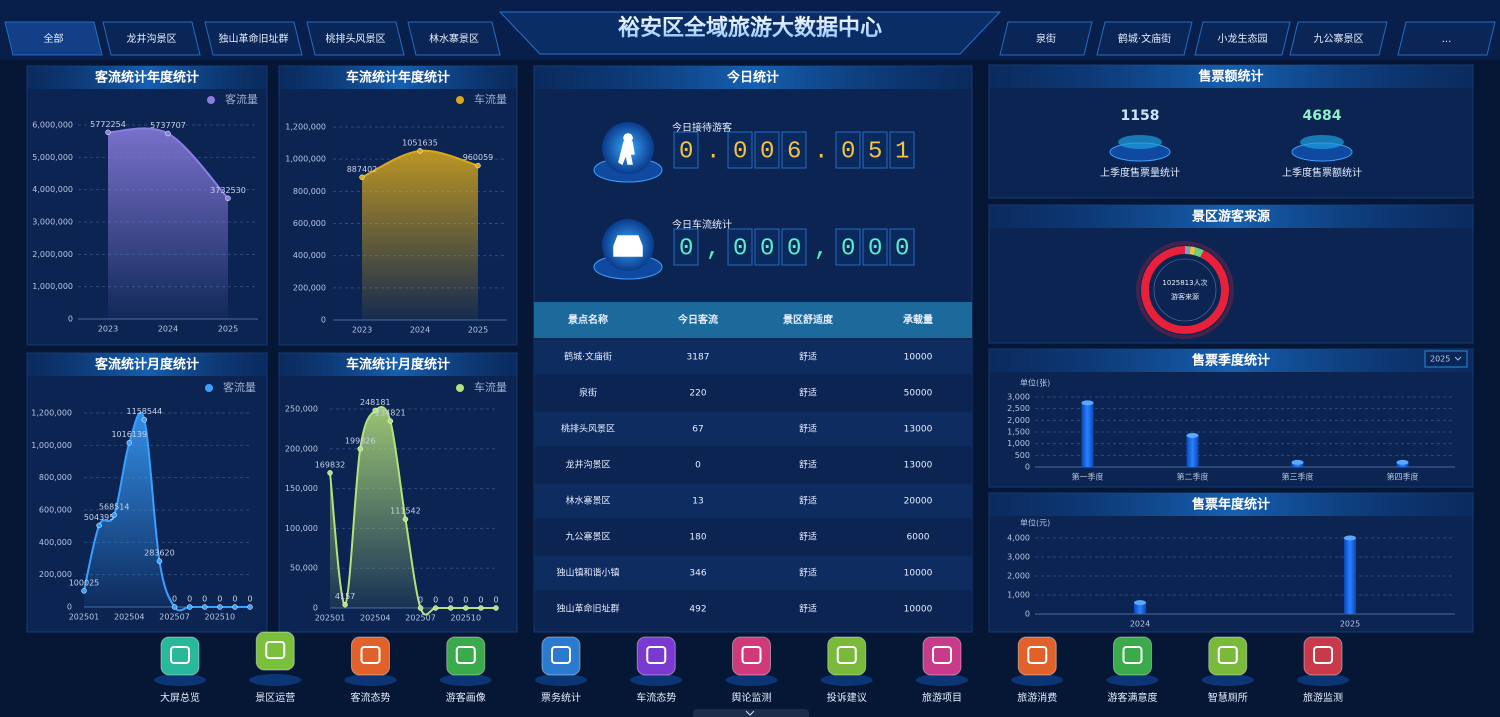 The image size is (1500, 717). Describe the element at coordinates (561, 697) in the screenshot. I see `nav-label: 票务统计` at that location.